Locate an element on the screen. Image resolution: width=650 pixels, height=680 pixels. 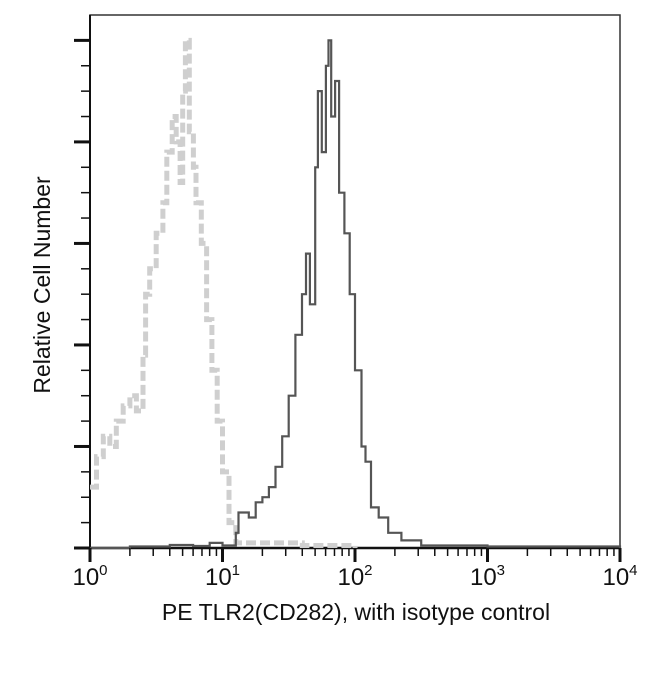
x-axis-title: PE TLR2(CD282), with isotype control is located at coordinates (356, 612).